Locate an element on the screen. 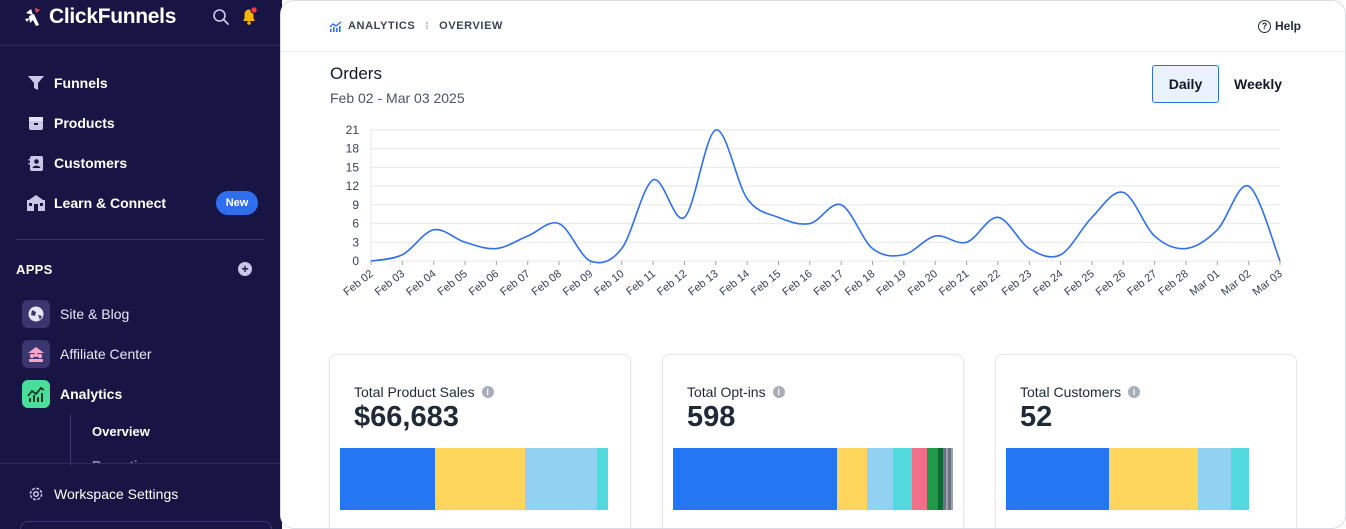  x-tick-label: Feb 20 is located at coordinates (923, 283).